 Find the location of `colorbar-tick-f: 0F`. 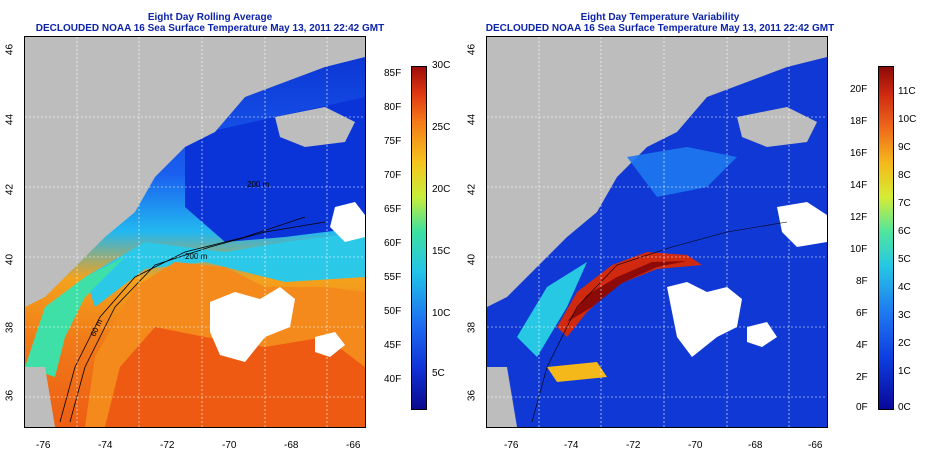

colorbar-tick-f: 0F is located at coordinates (862, 407).